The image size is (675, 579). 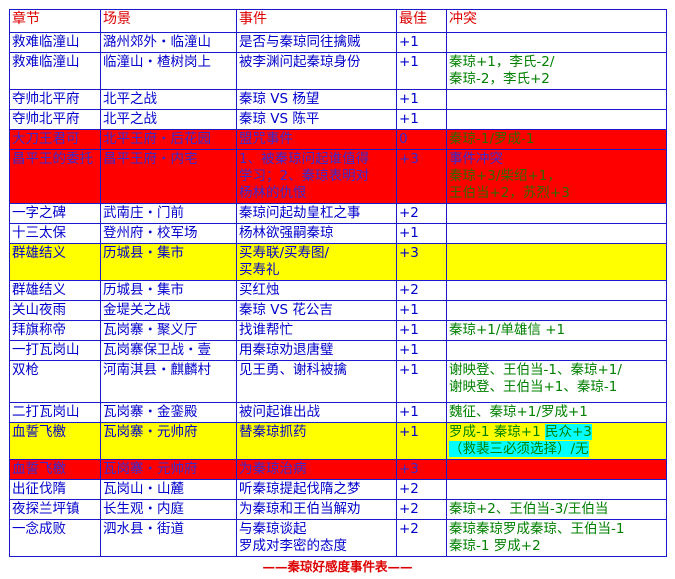 What do you see at coordinates (316, 310) in the screenshot?
I see `event-cell: 秦琼 VS 花公吉` at bounding box center [316, 310].